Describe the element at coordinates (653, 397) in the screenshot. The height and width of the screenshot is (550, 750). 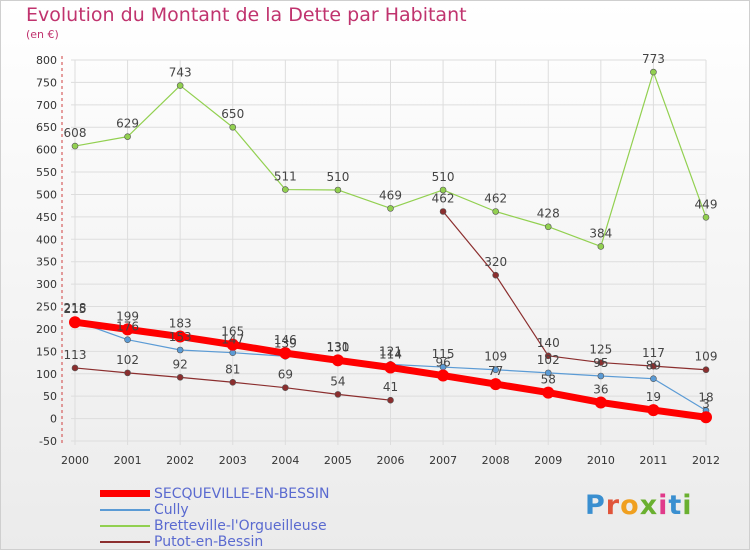
I see `data-label: 19` at that location.